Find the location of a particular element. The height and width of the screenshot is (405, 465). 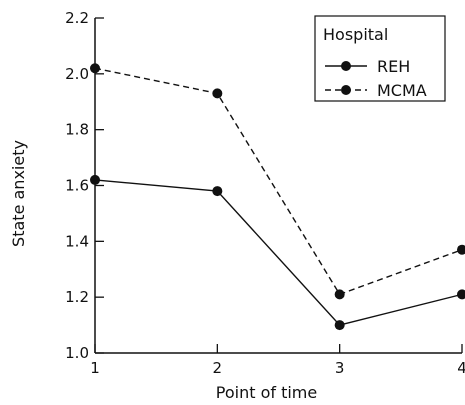

legend-entry-reh: REH is located at coordinates (367, 66).